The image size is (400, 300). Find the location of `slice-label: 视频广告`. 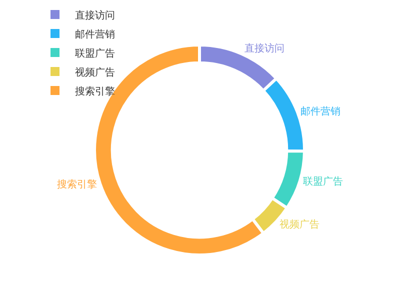

slice-label: 视频广告 is located at coordinates (299, 224).